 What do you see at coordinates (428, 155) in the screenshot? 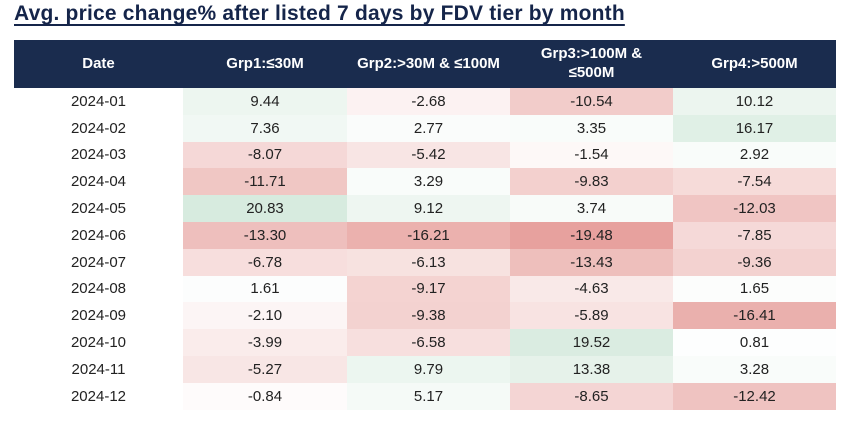
I see `value-cell: -5.42` at bounding box center [428, 155].